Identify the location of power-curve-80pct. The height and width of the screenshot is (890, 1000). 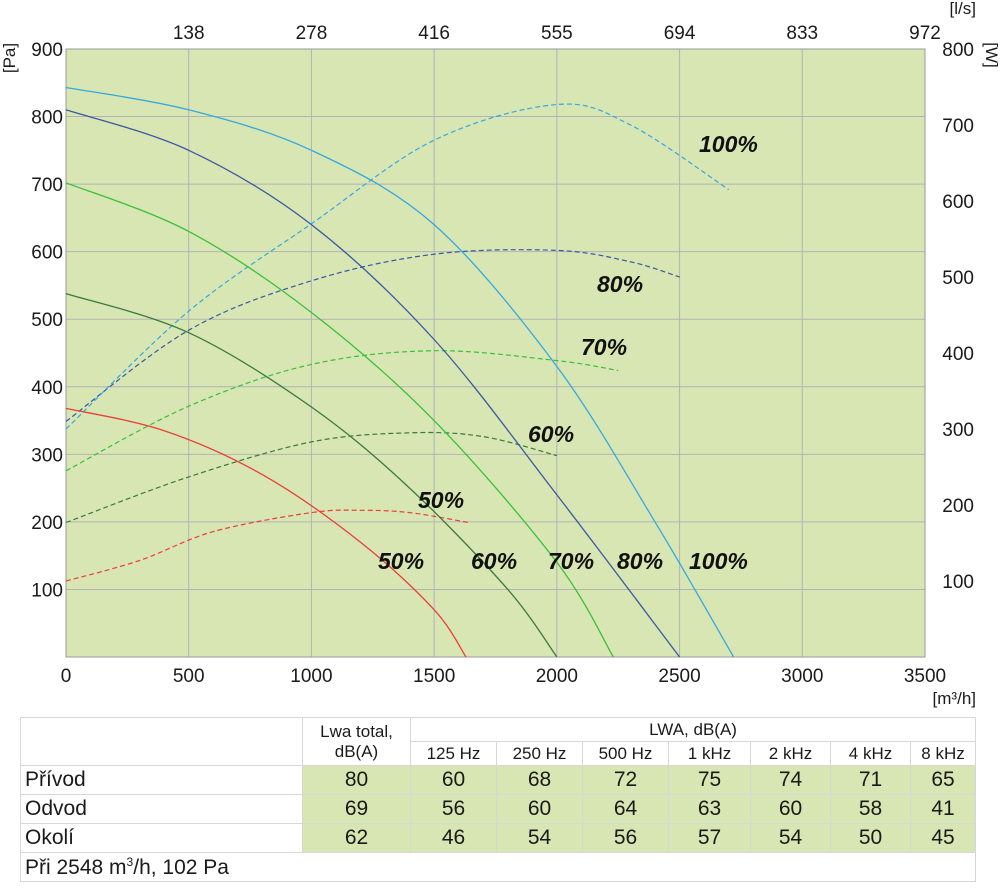
(372, 335).